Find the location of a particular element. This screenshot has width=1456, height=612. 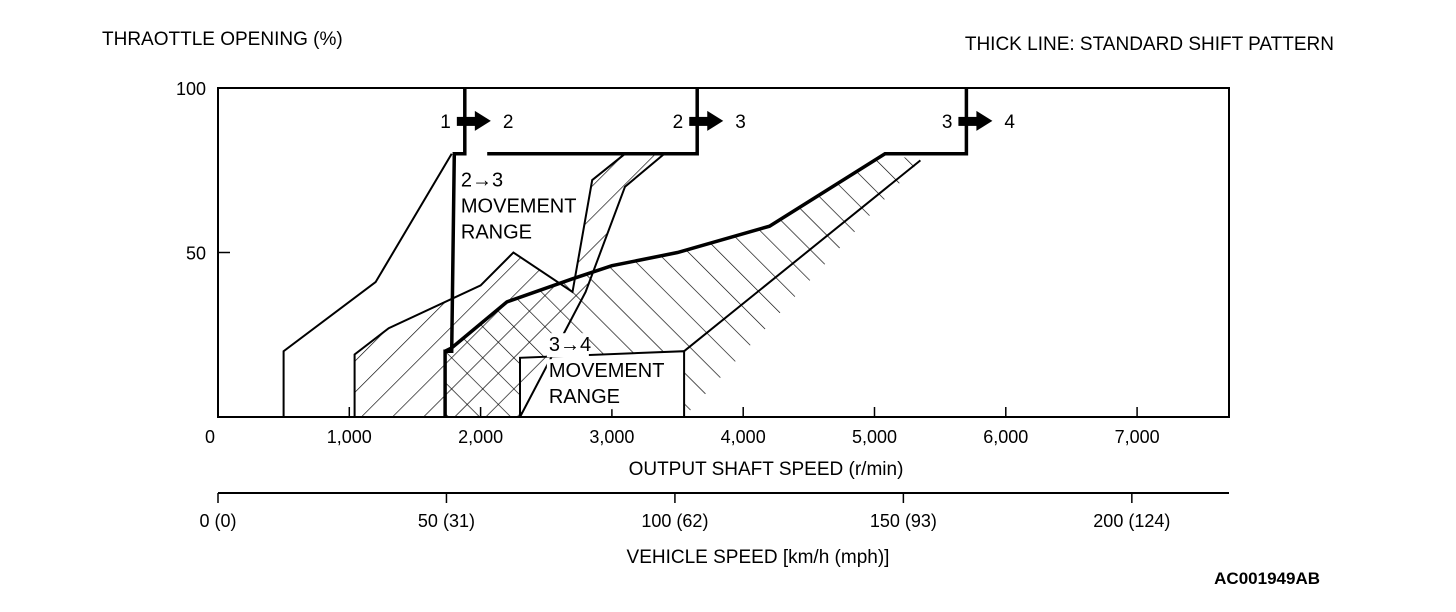

thin-line-3-4-right-boundary is located at coordinates (802, 255).